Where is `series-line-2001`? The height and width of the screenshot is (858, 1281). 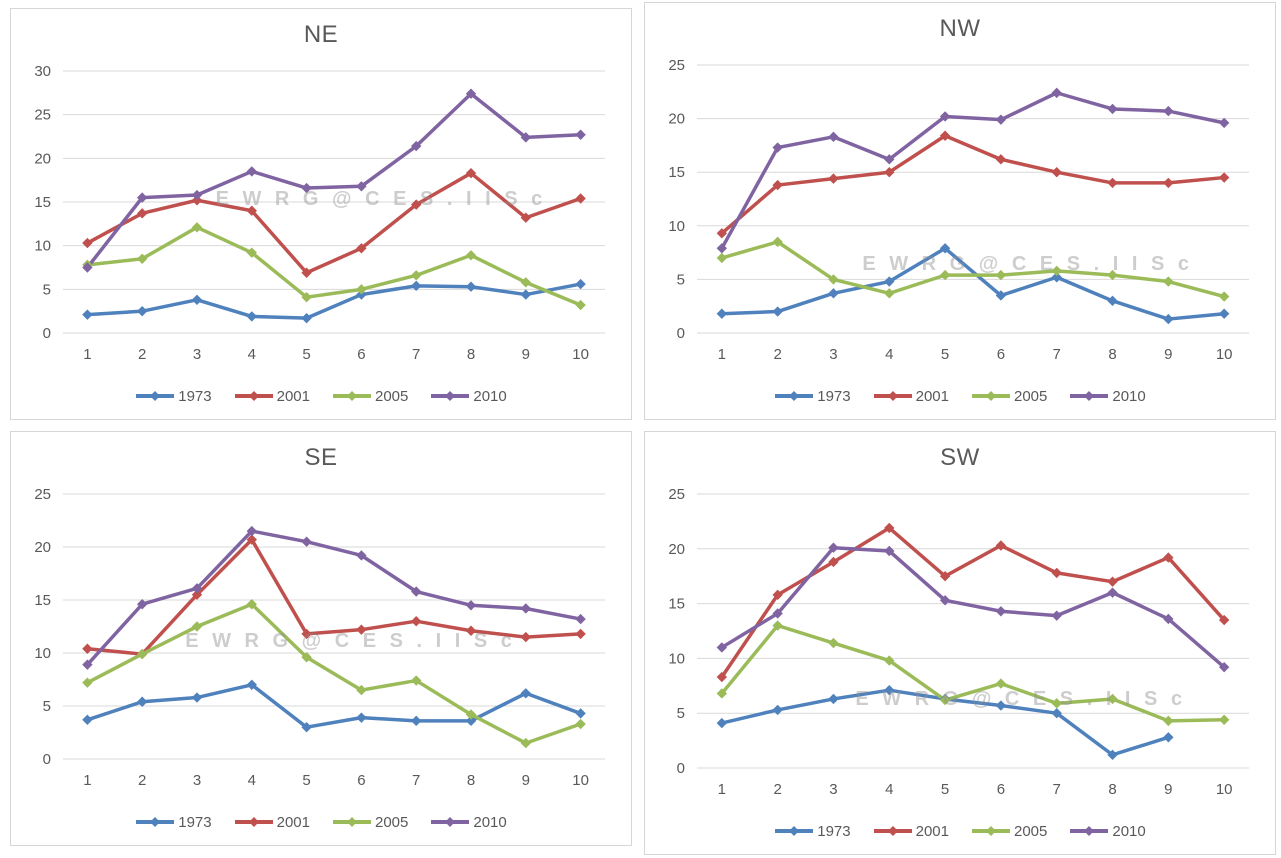
series-line-2001 is located at coordinates (973, 602).